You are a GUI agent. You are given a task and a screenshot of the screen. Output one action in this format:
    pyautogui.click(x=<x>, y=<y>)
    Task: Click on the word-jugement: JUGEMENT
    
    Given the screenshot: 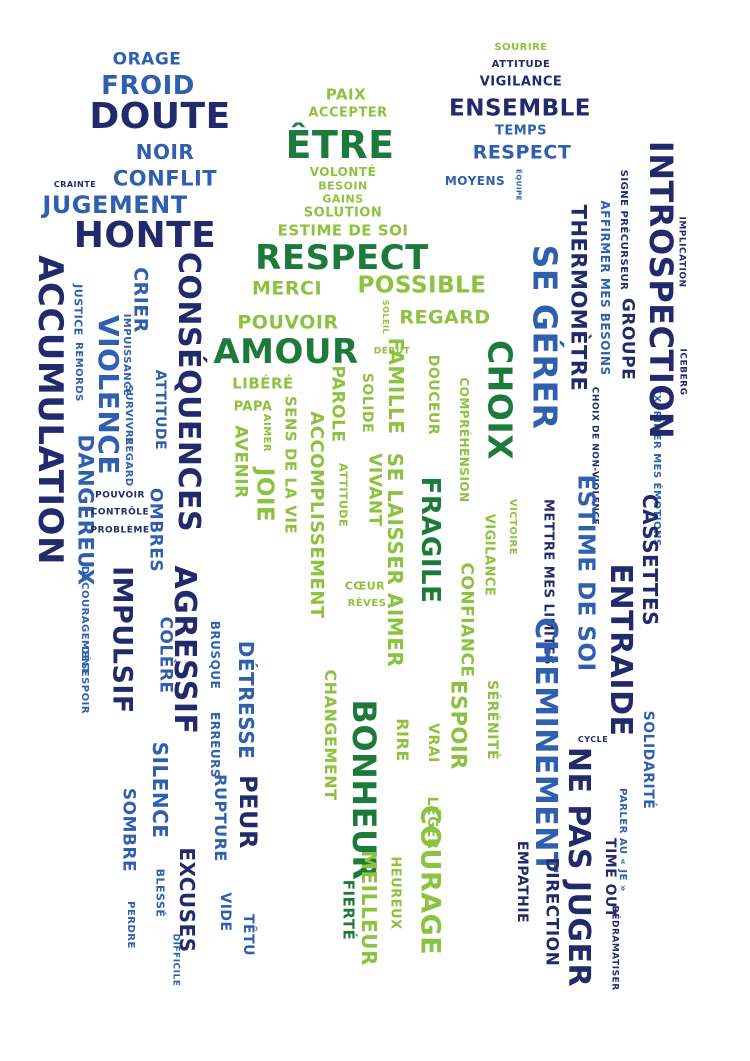 What is the action you would take?
    pyautogui.click(x=115, y=205)
    